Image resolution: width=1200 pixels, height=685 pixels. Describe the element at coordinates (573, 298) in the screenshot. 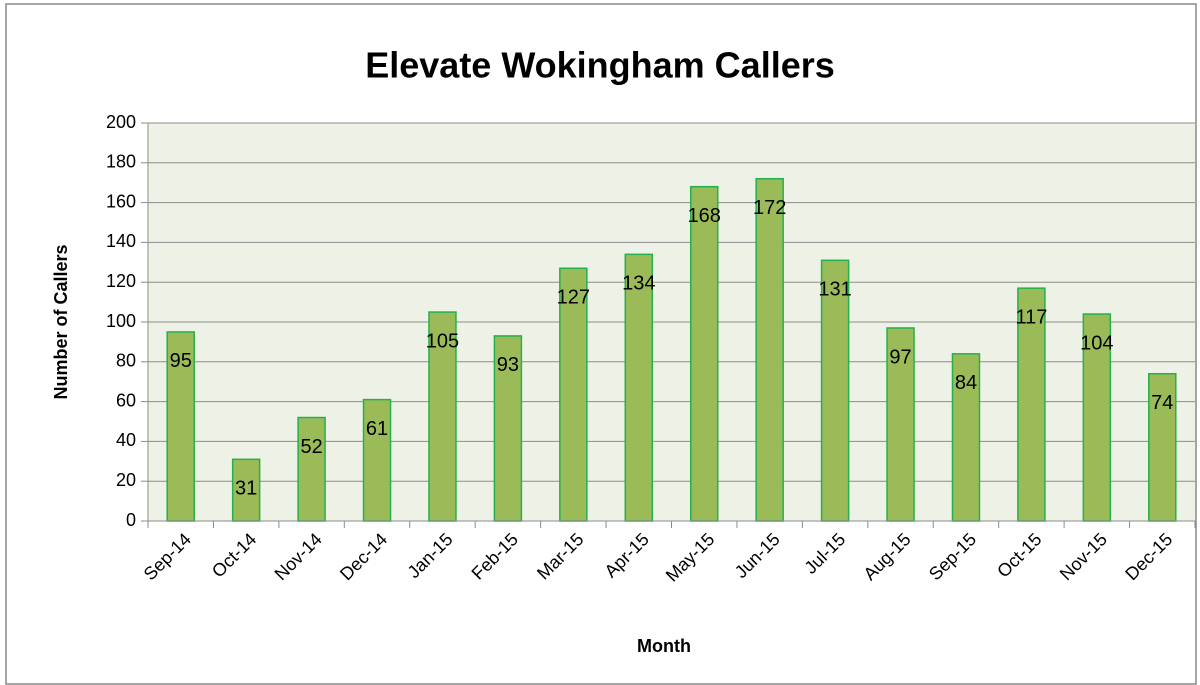

I see `data-label: 127` at that location.